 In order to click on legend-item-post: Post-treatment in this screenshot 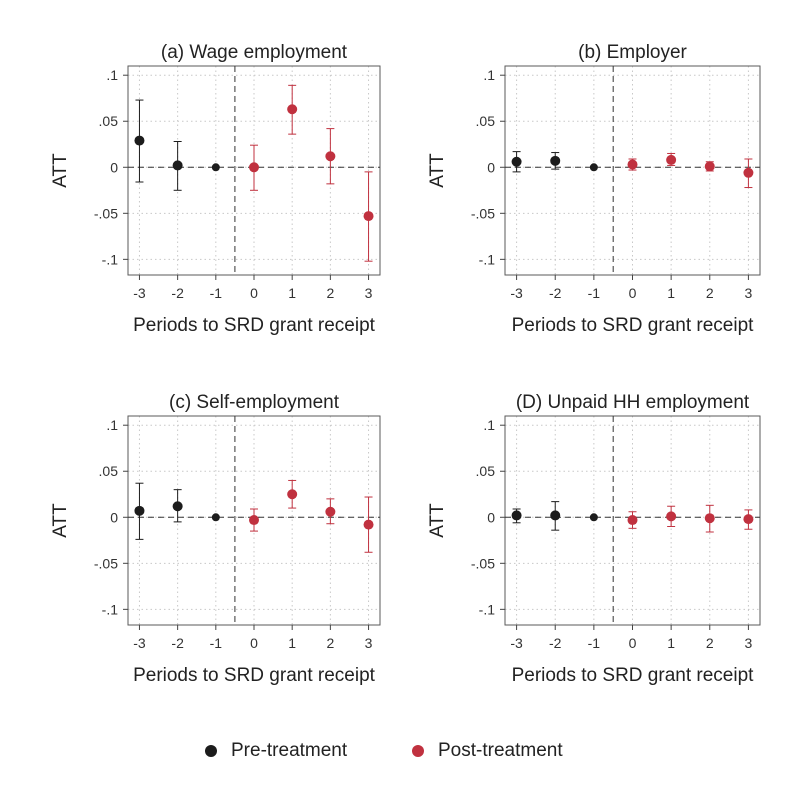, I will do `click(487, 751)`.